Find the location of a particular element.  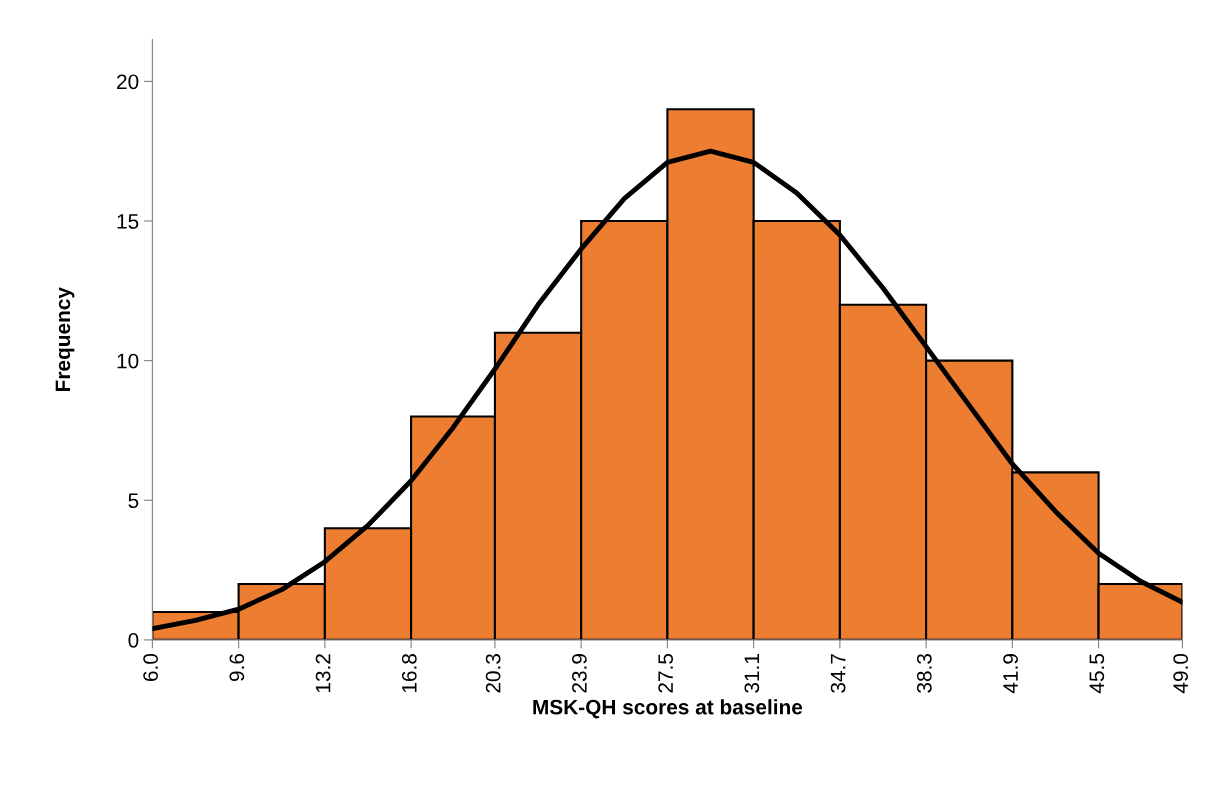

y-axis-title: Frequency is located at coordinates (65, 339).